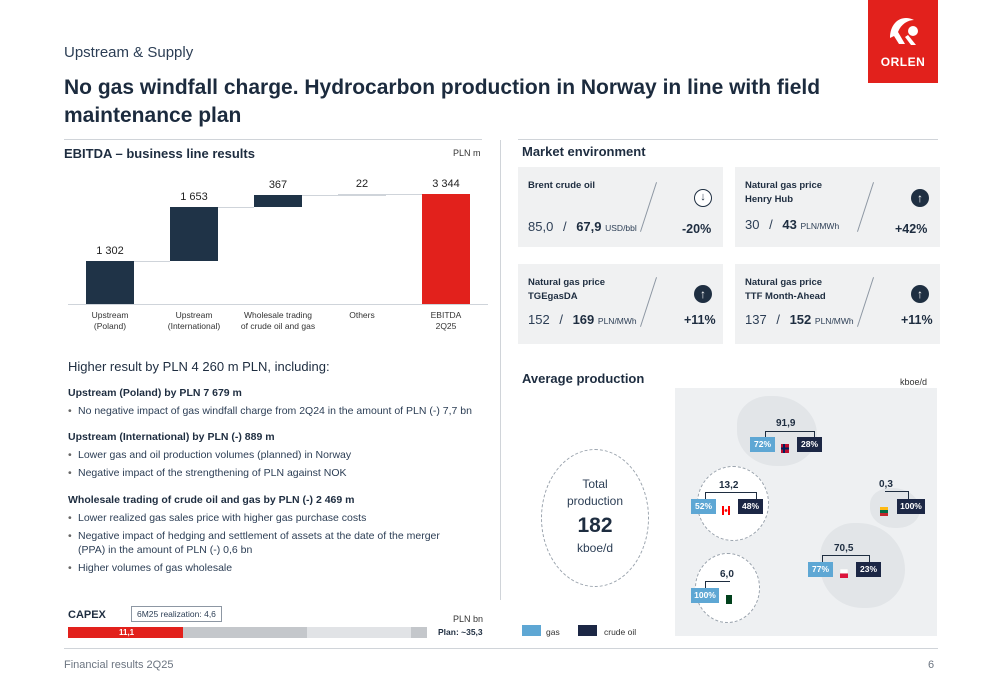 The width and height of the screenshot is (1000, 685). What do you see at coordinates (703, 506) in the screenshot?
I see `gas-share-canada: 52%` at bounding box center [703, 506].